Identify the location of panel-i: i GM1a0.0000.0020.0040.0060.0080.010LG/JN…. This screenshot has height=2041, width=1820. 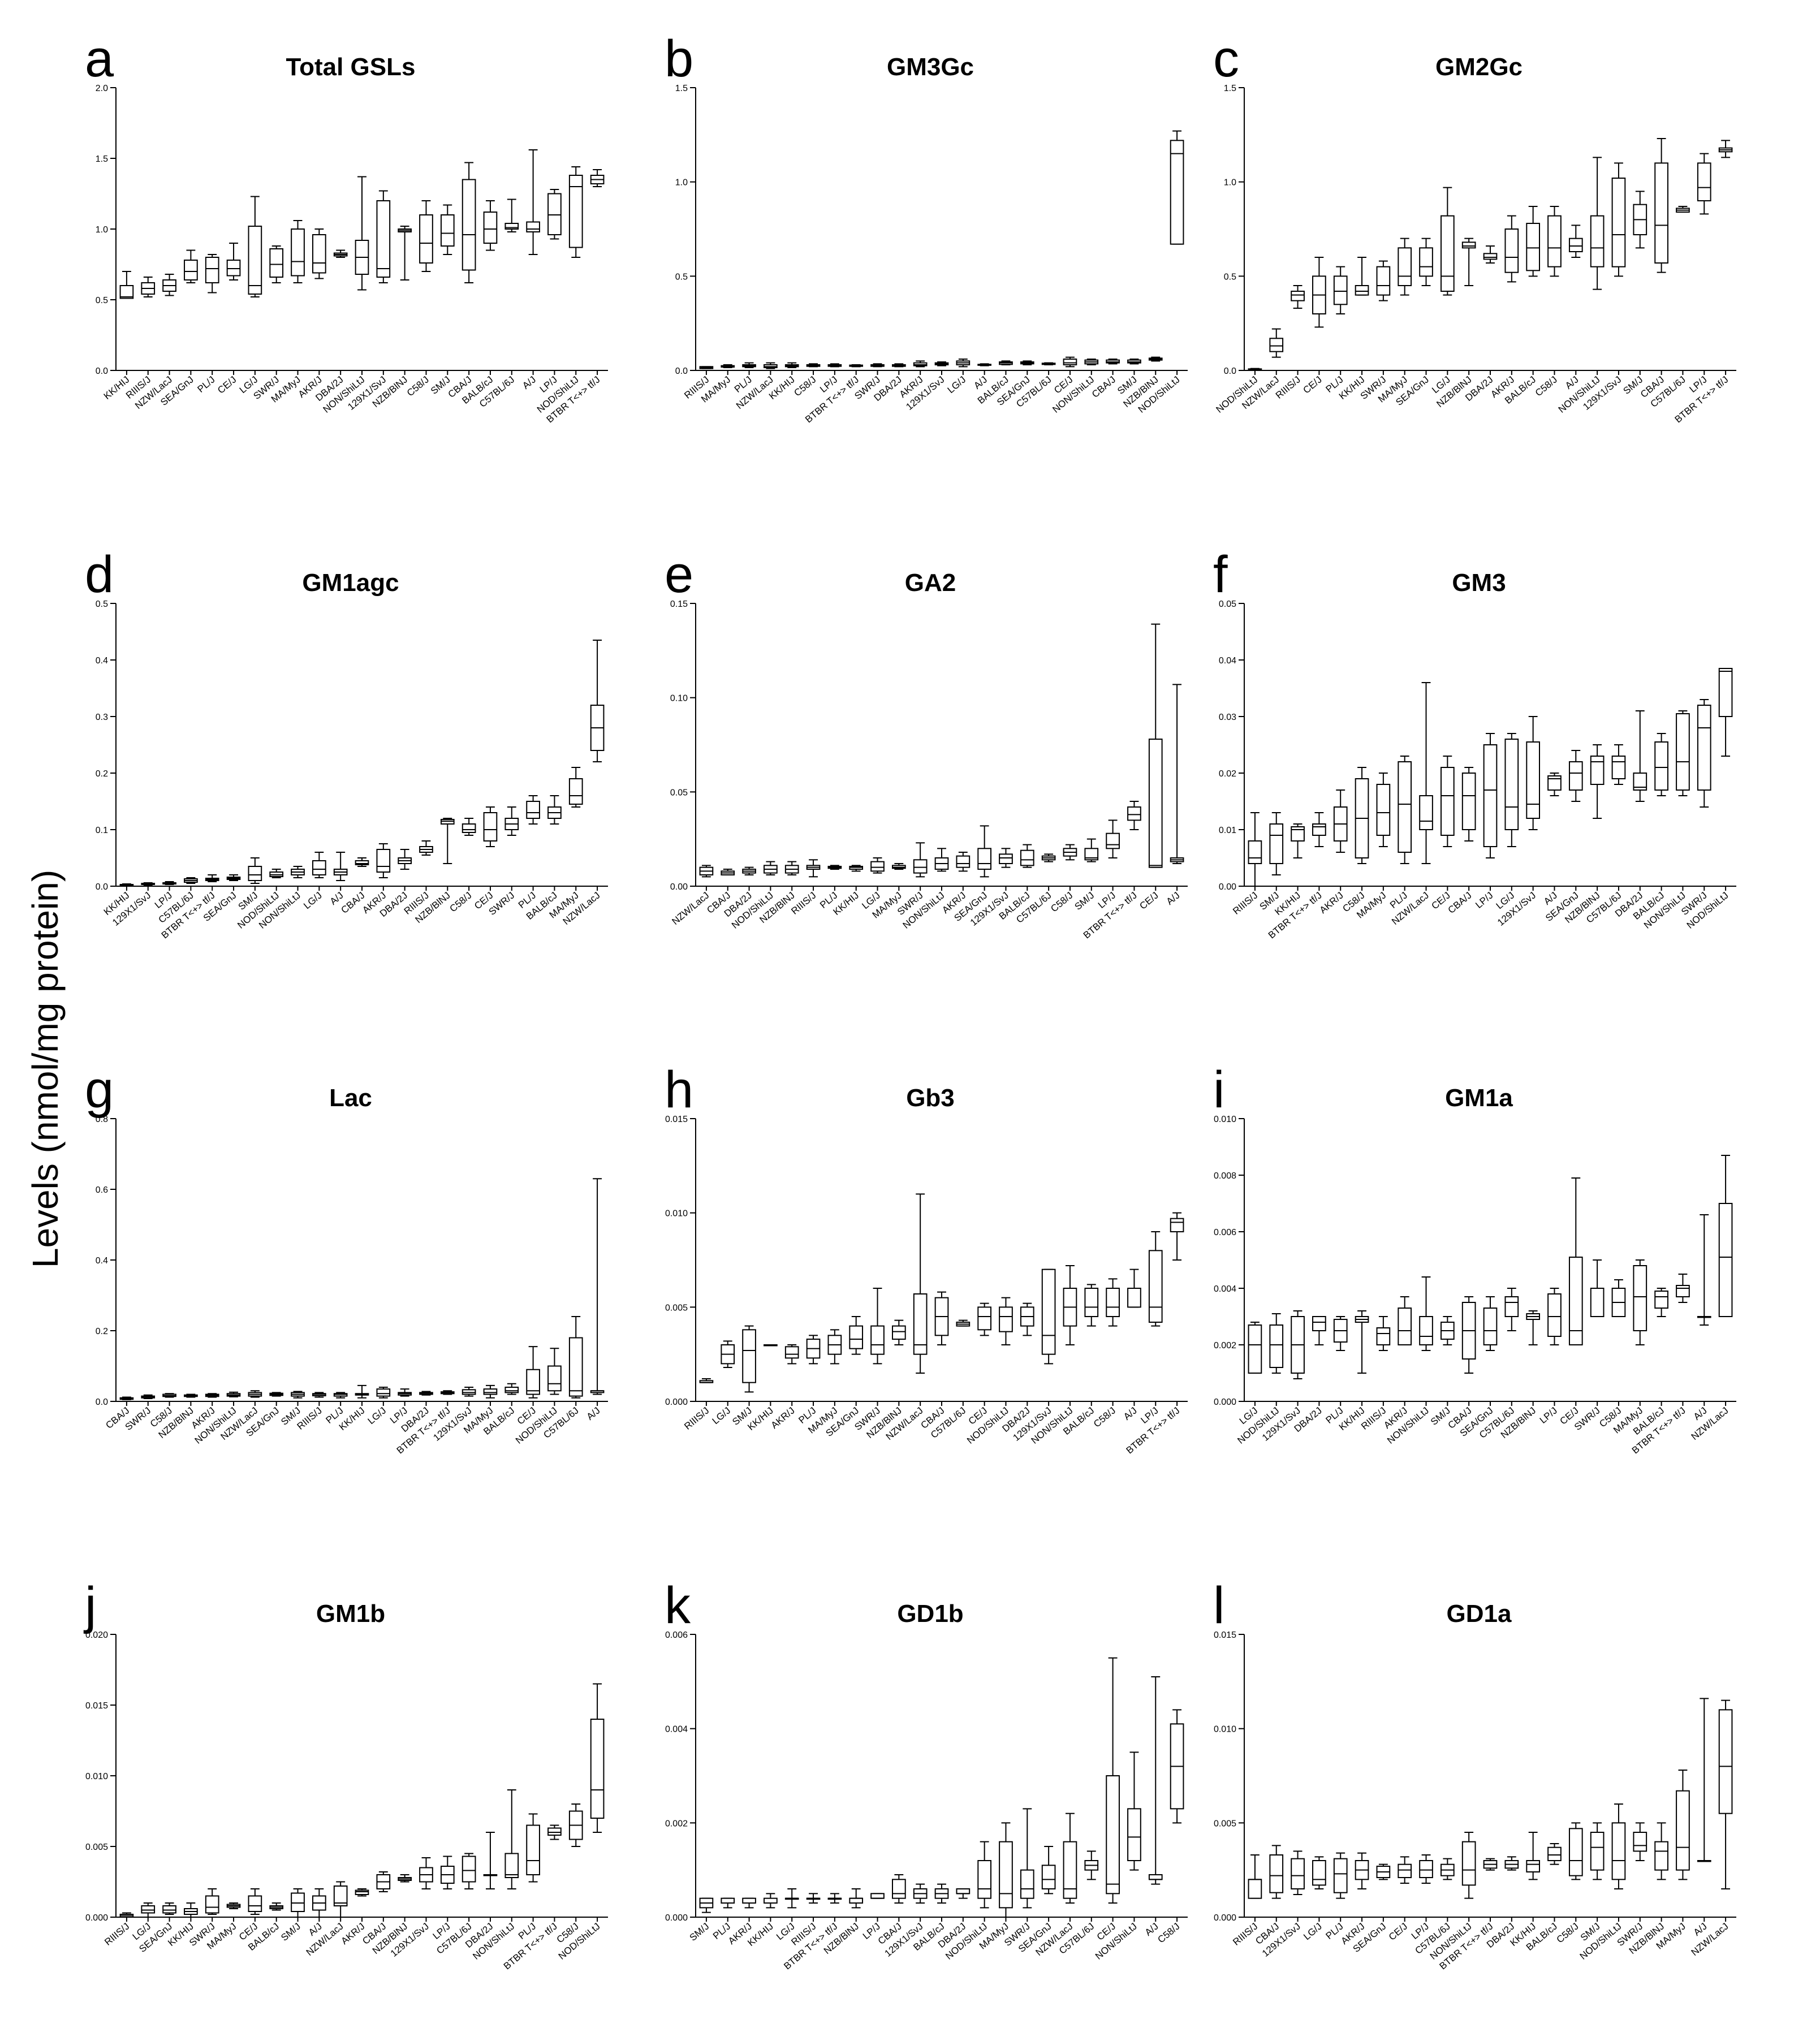
(1474, 1258).